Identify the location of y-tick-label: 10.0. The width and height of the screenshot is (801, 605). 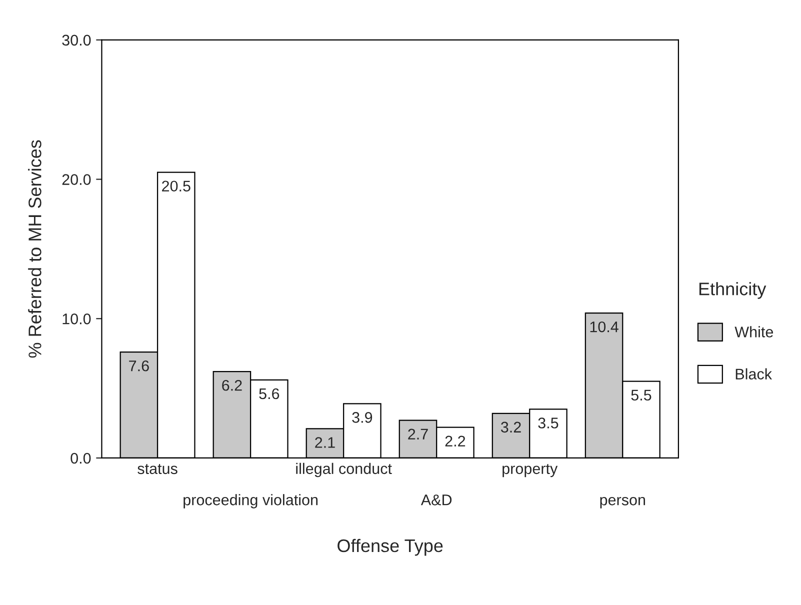
(76, 319).